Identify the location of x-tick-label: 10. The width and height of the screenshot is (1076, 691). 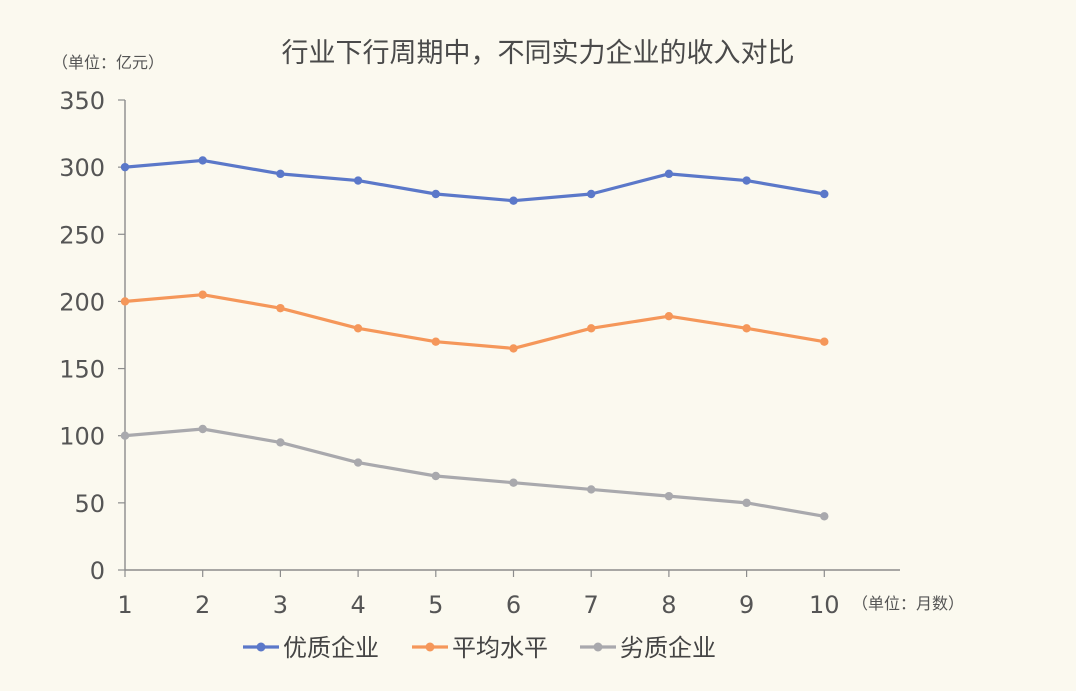
(824, 605).